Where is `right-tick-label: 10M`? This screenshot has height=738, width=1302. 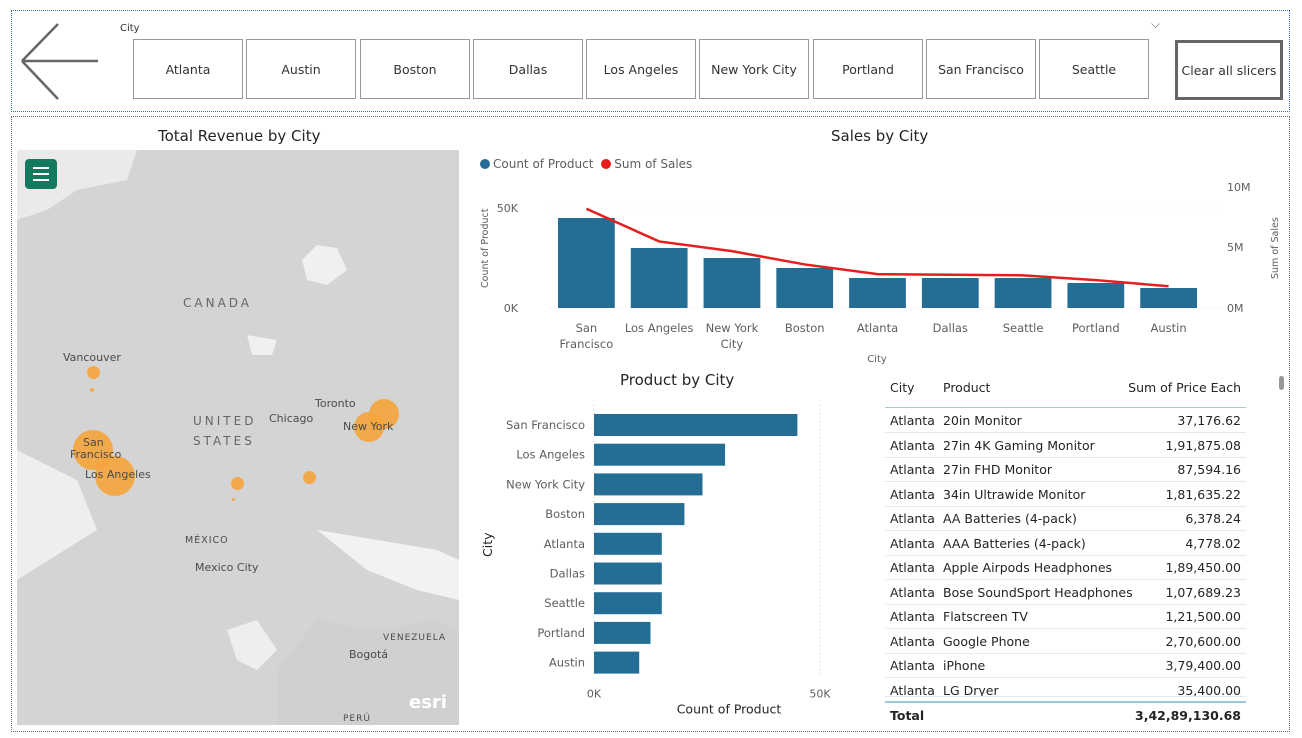 right-tick-label: 10M is located at coordinates (1239, 187).